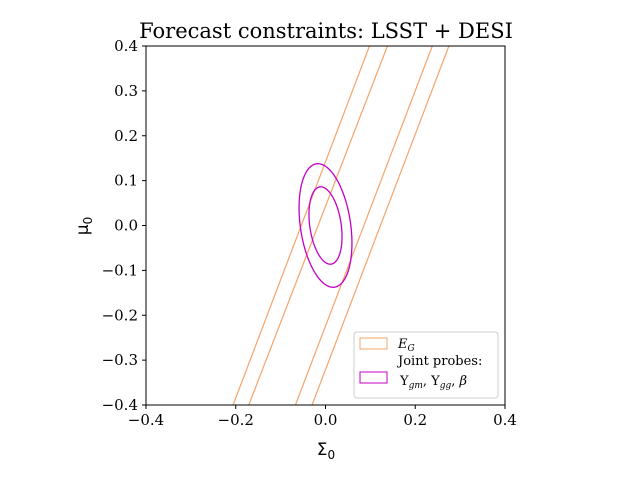  I want to click on legend-label-eg: EG, so click(406, 345).